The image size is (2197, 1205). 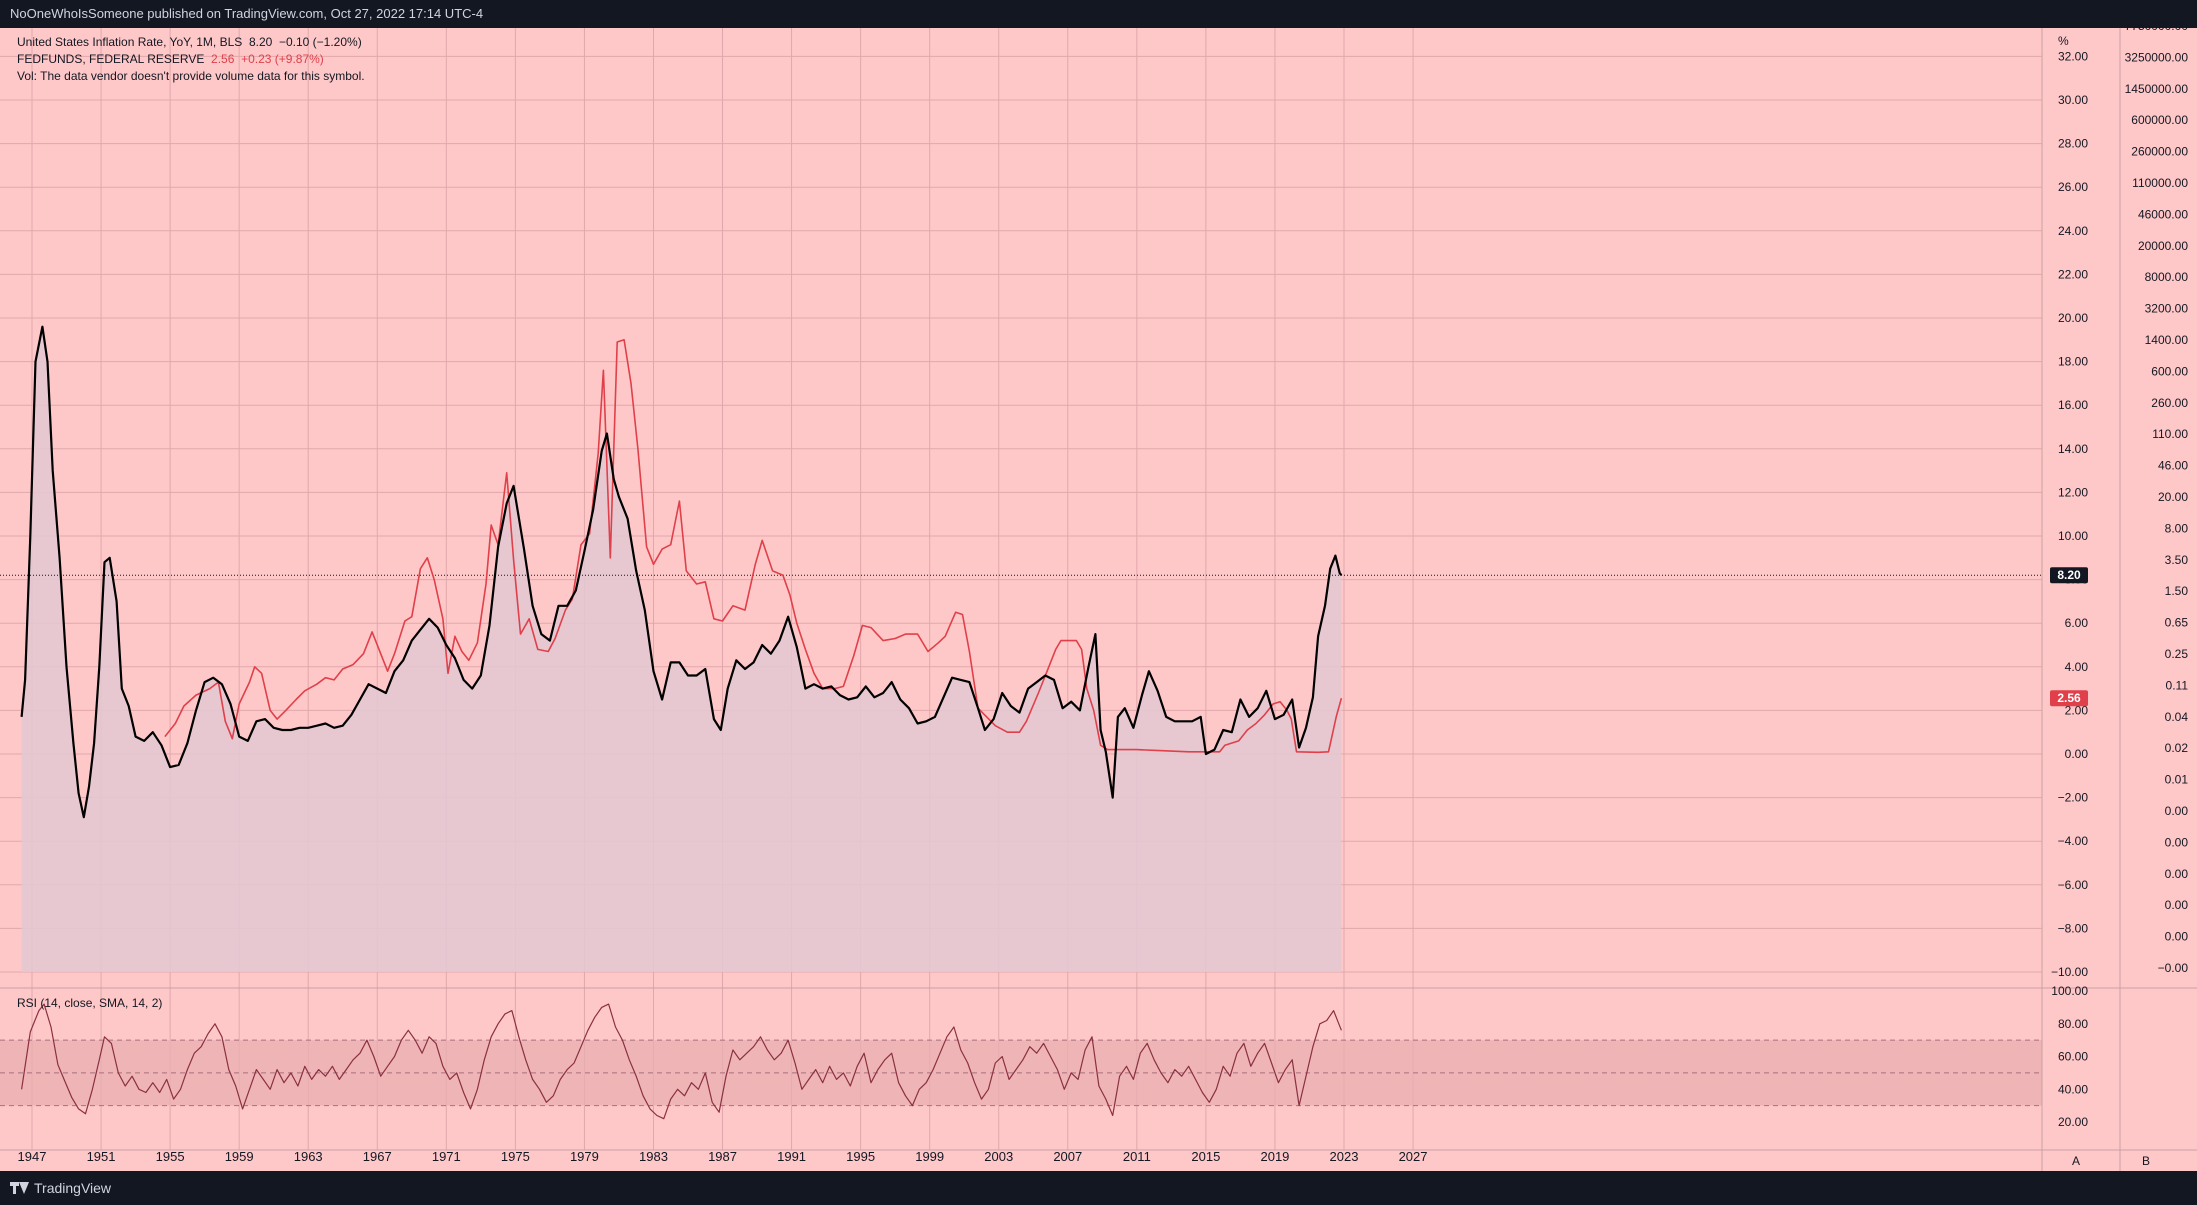 What do you see at coordinates (282, 59) in the screenshot?
I see `legend-fedfunds-change: +0.23 (+9.87%)` at bounding box center [282, 59].